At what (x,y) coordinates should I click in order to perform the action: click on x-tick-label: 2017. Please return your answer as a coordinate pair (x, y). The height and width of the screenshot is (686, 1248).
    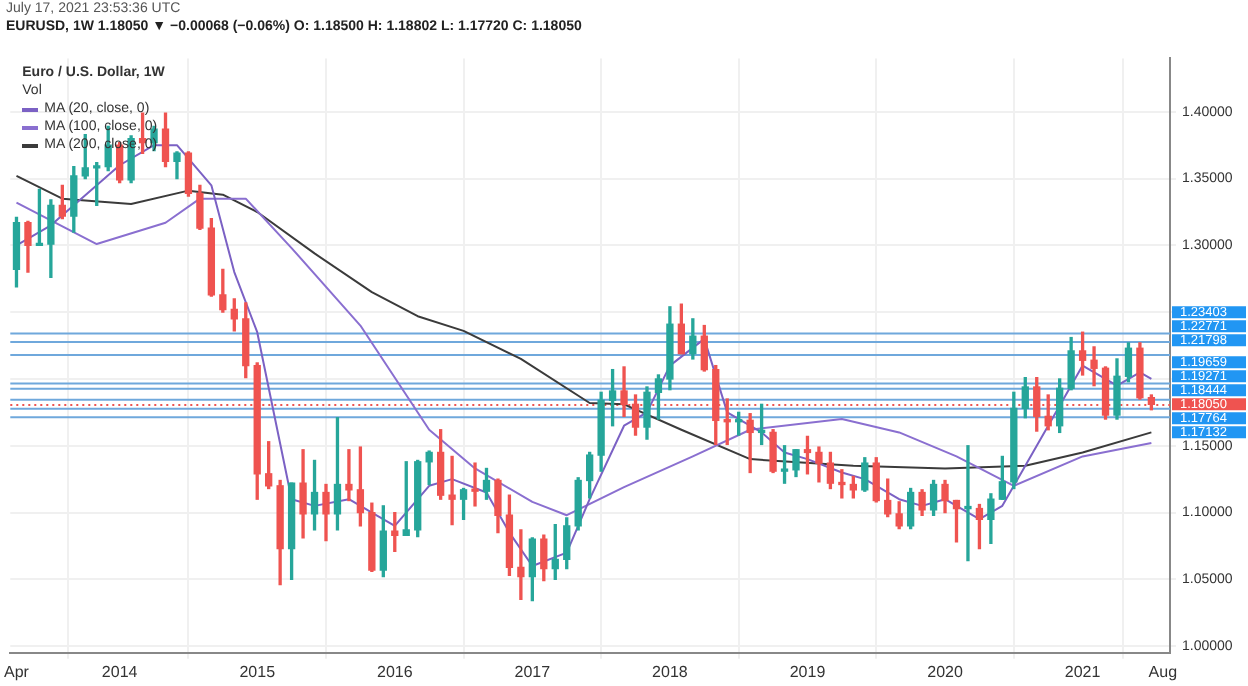
    Looking at the image, I should click on (533, 671).